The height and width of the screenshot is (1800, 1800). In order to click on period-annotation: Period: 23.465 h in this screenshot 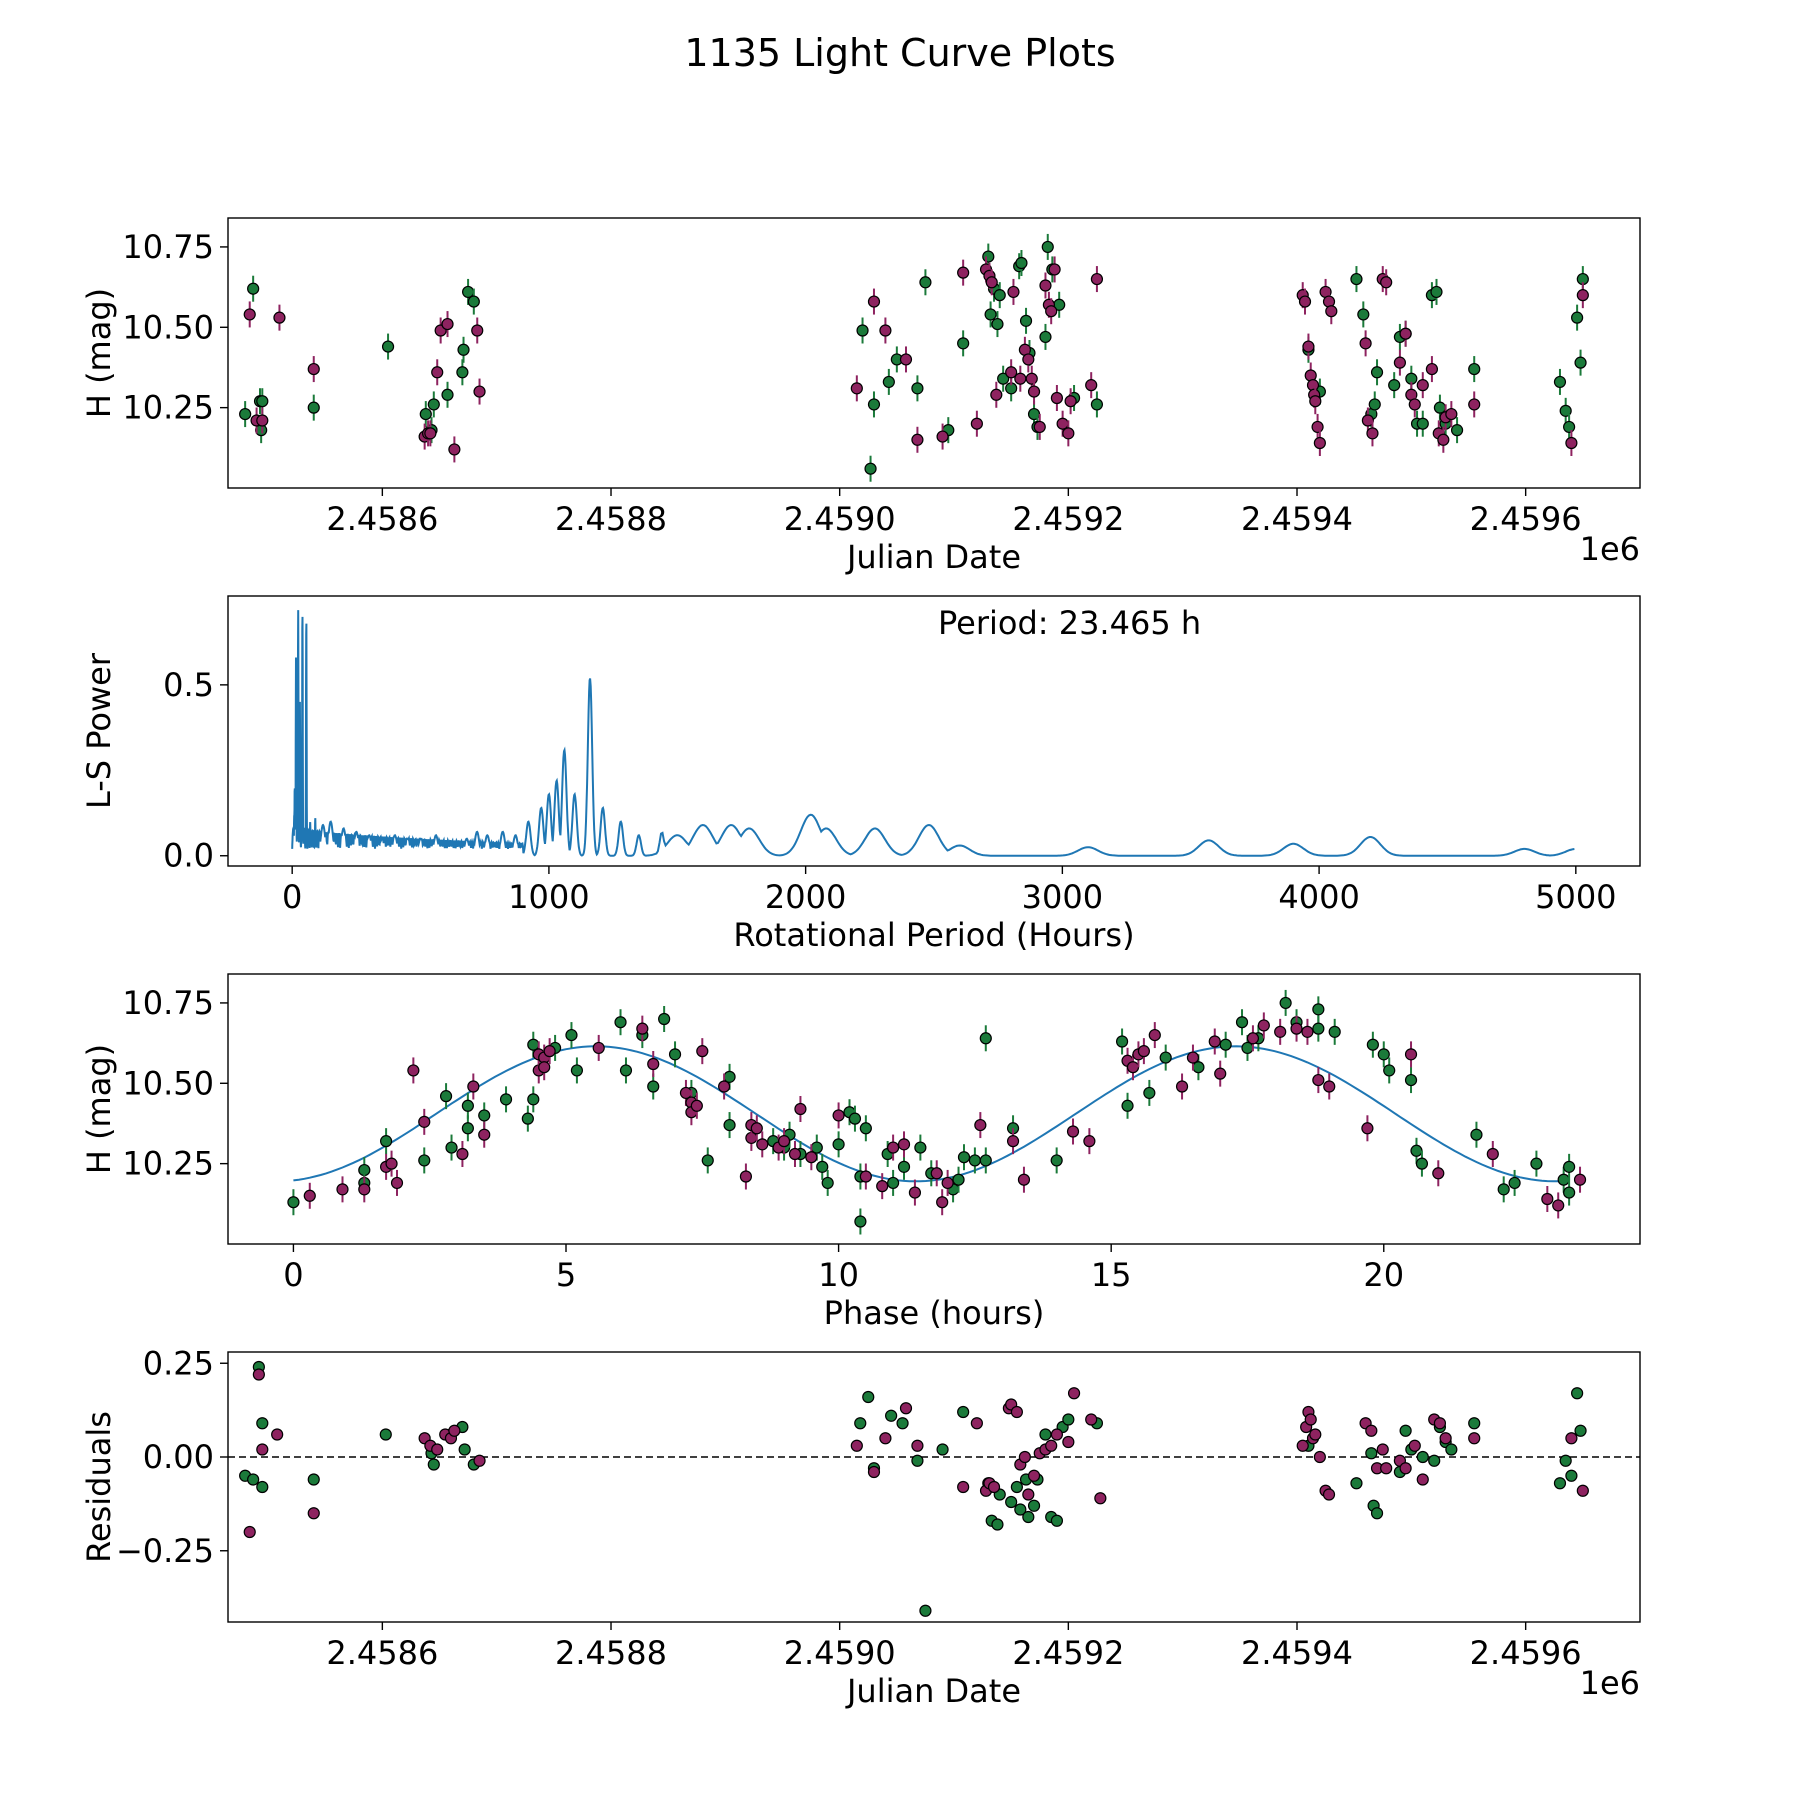, I will do `click(1069, 623)`.